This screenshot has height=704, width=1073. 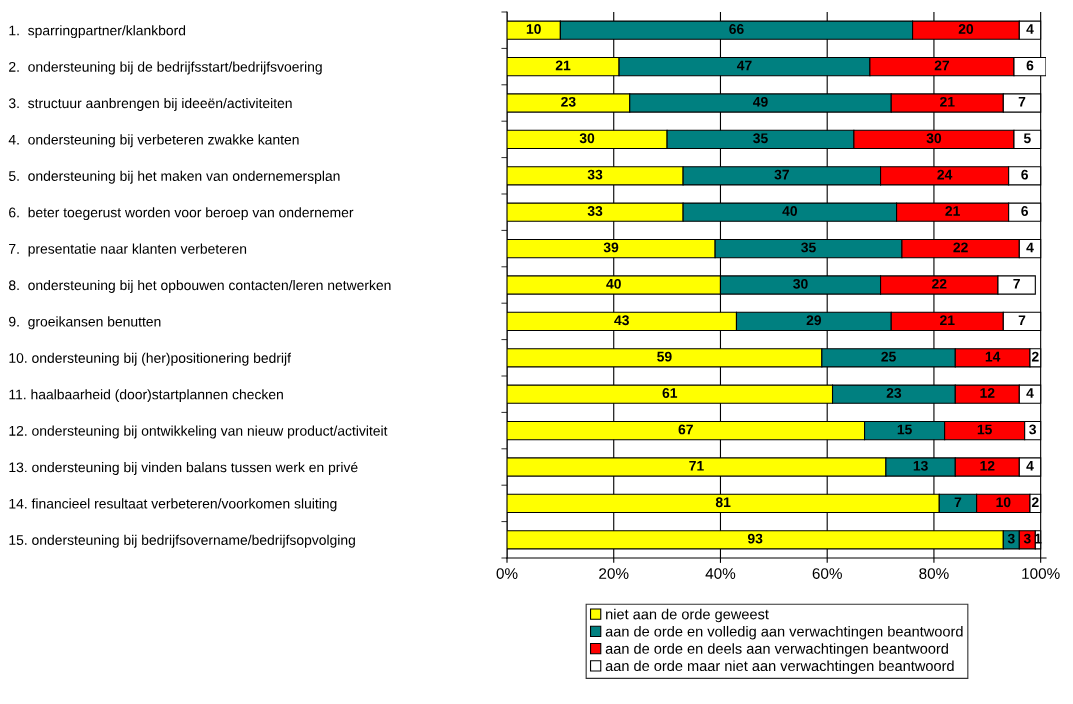 I want to click on x-tick-label: 100%, so click(x=1041, y=573).